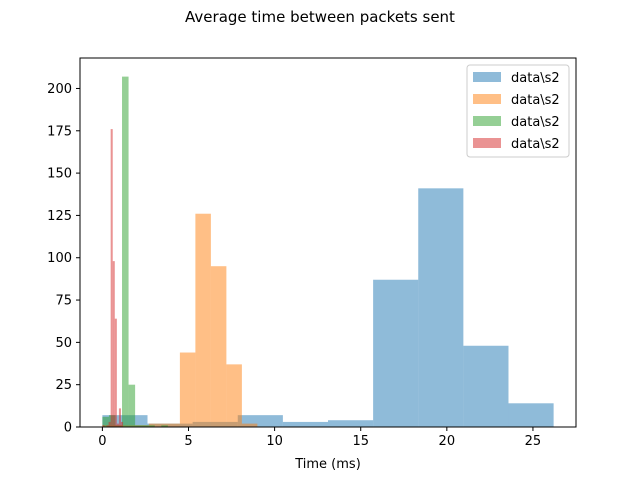 This screenshot has height=480, width=640. I want to click on x-axis-ticks: 0 5 10 15 20 25, so click(319, 438).